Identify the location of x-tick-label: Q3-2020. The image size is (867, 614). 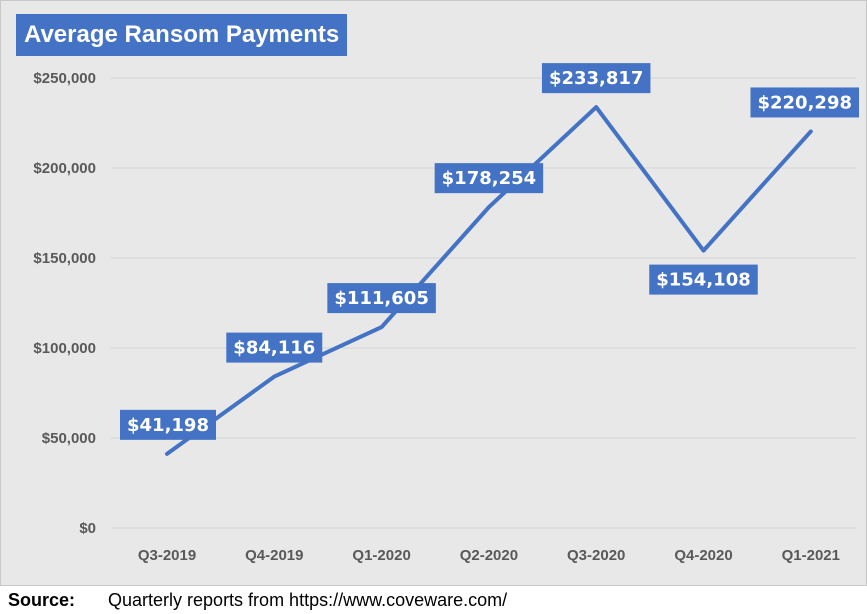
(596, 555).